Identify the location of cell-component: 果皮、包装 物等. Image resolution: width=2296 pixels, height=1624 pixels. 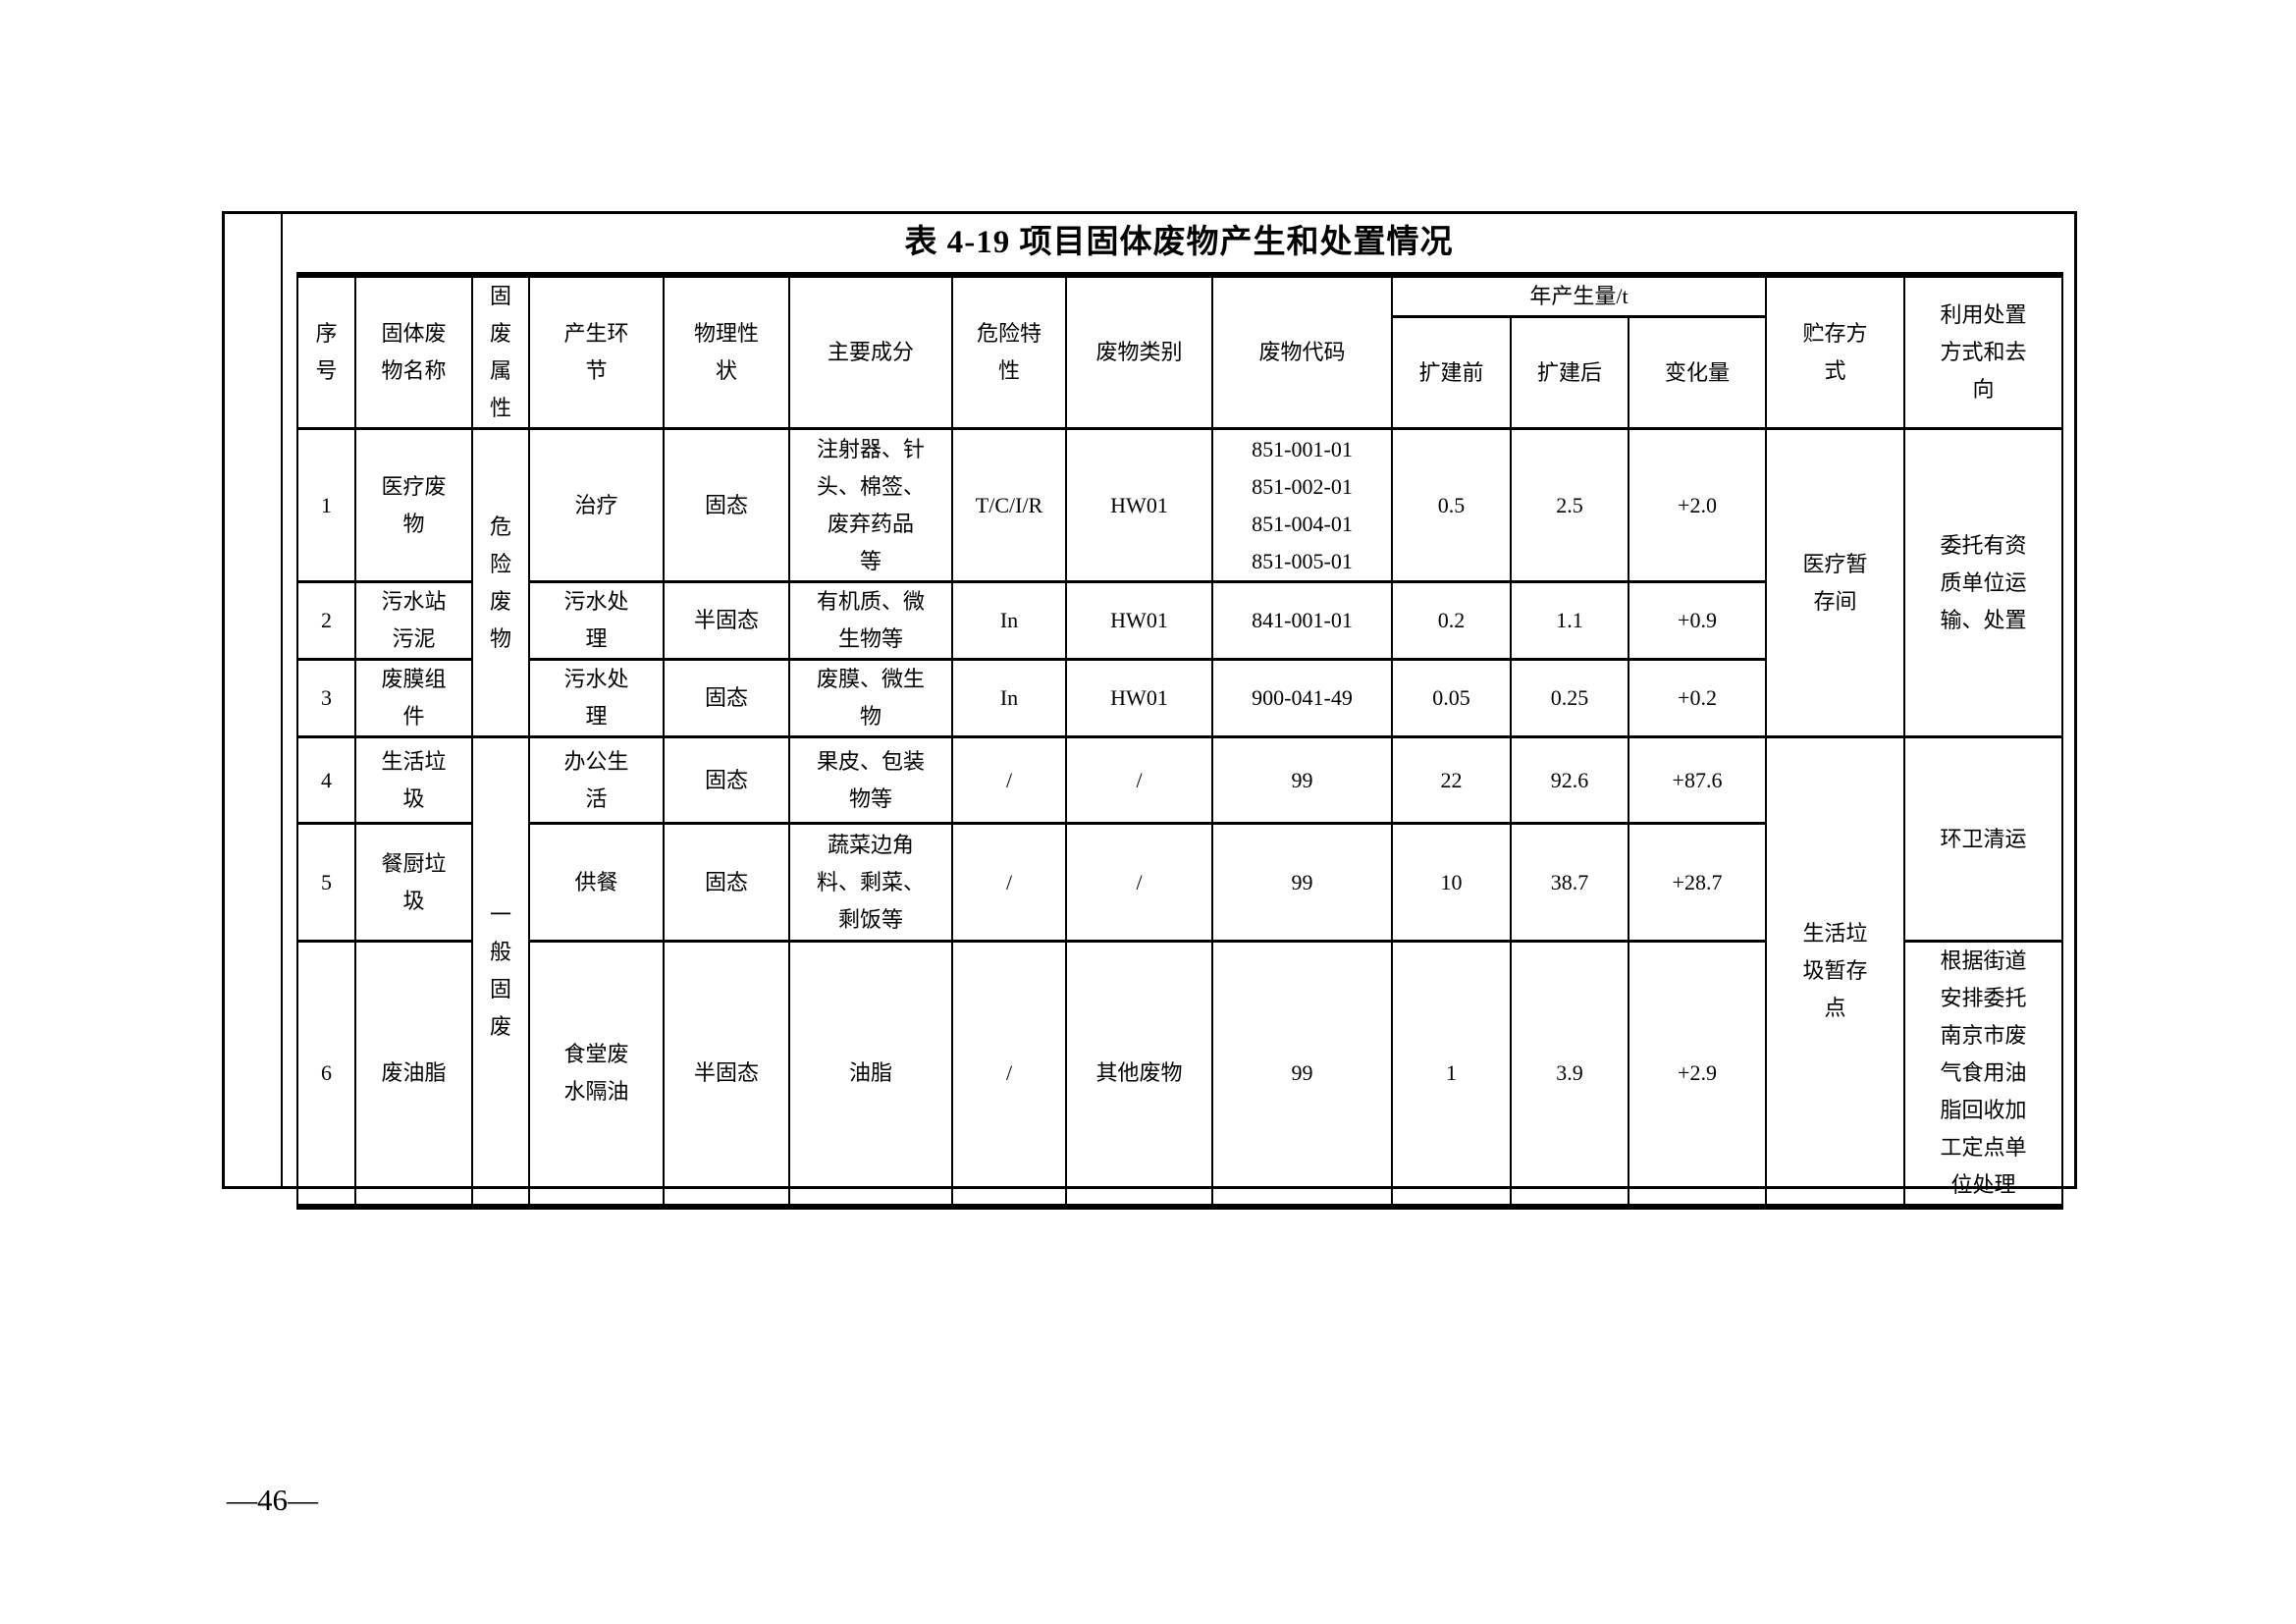
(871, 780).